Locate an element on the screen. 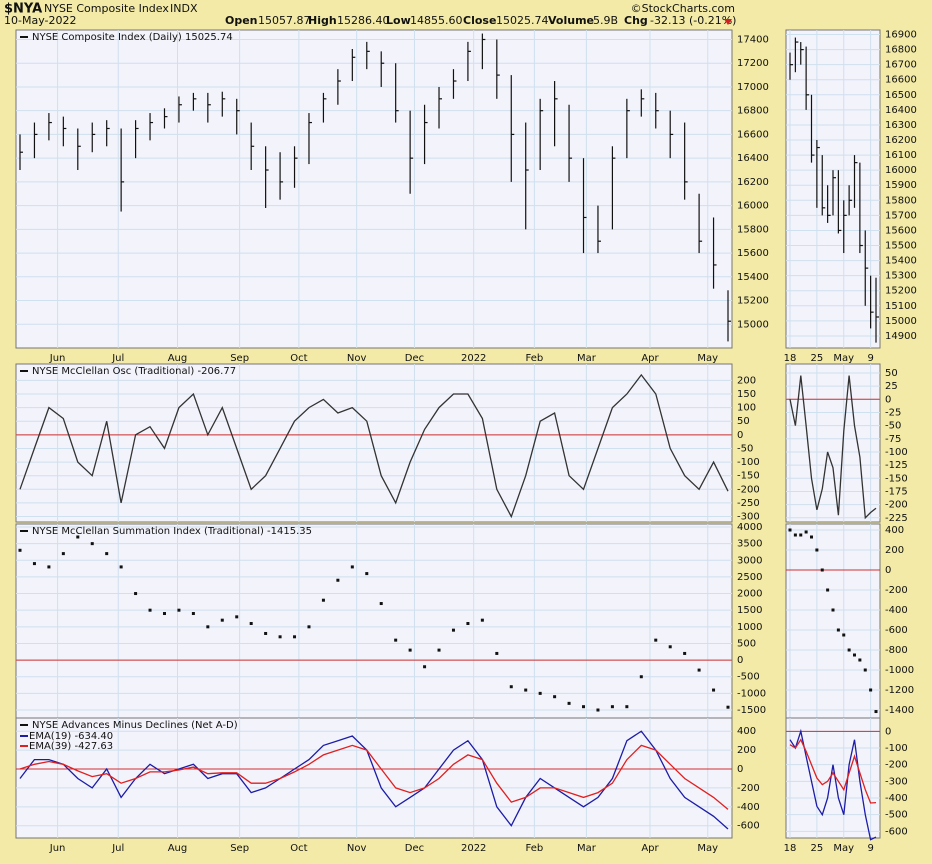 Image resolution: width=932 pixels, height=864 pixels. plot-area is located at coordinates (833, 443).